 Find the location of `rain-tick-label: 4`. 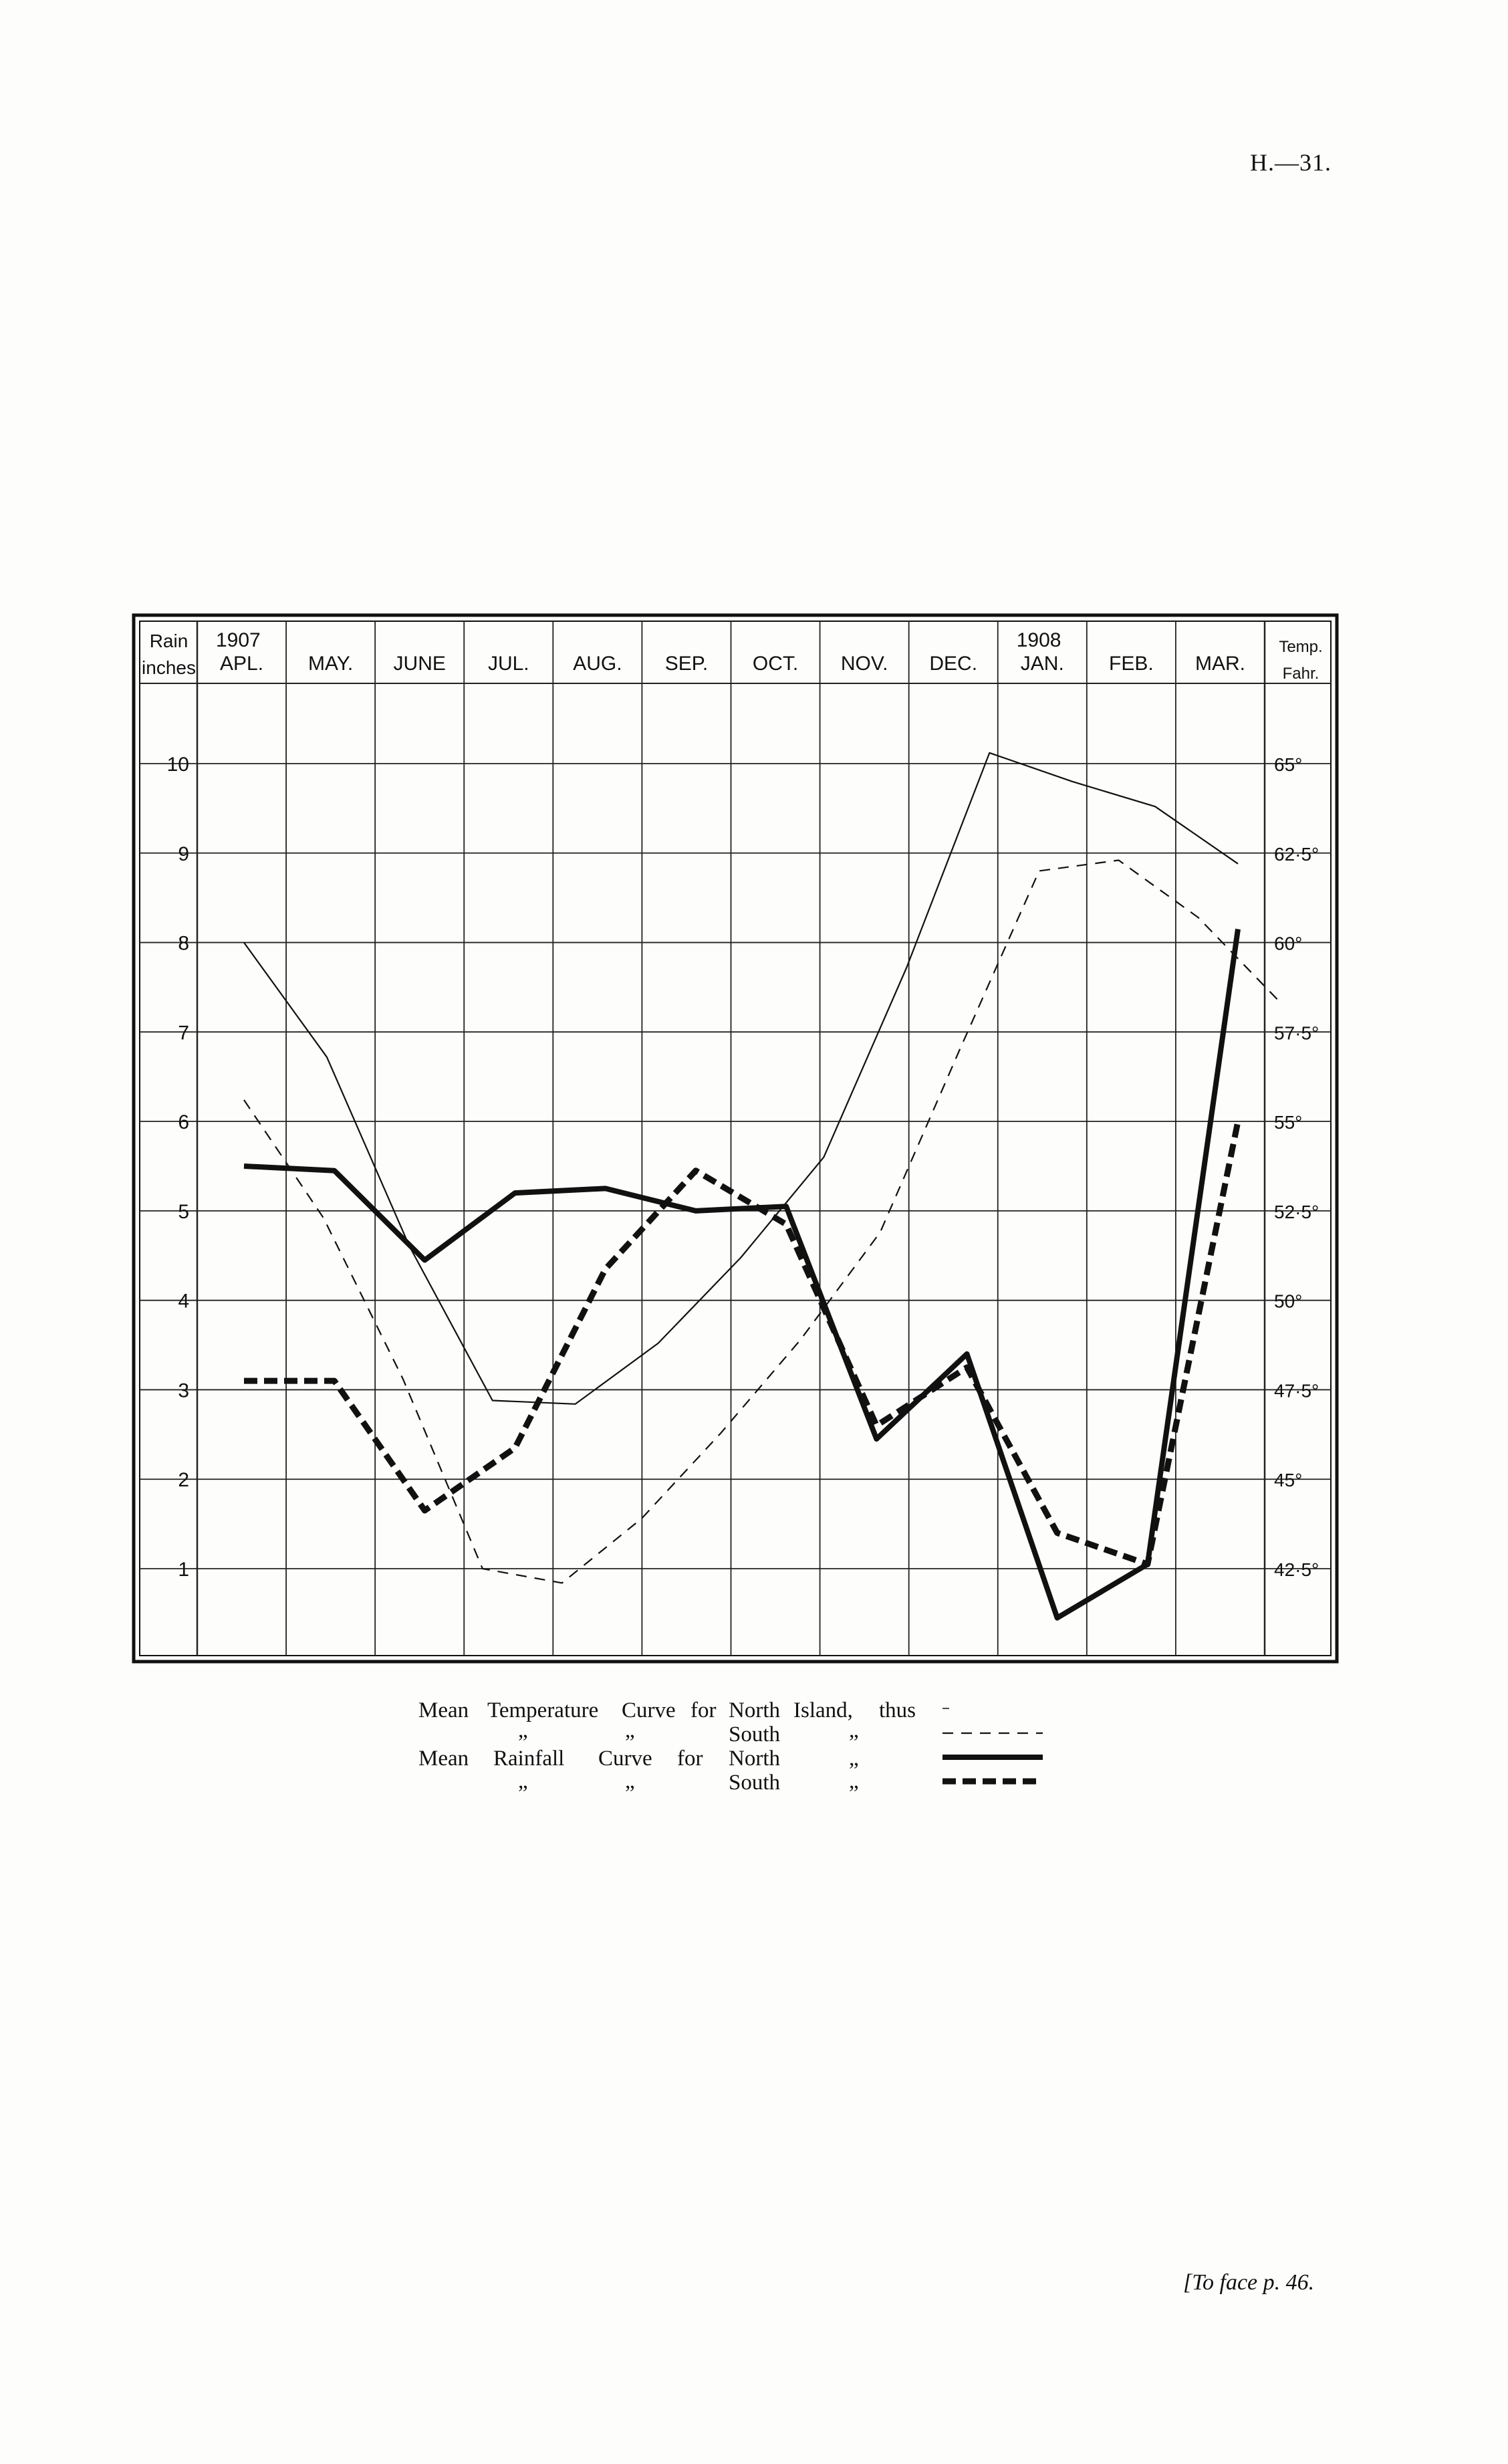

rain-tick-label: 4 is located at coordinates (184, 1302).